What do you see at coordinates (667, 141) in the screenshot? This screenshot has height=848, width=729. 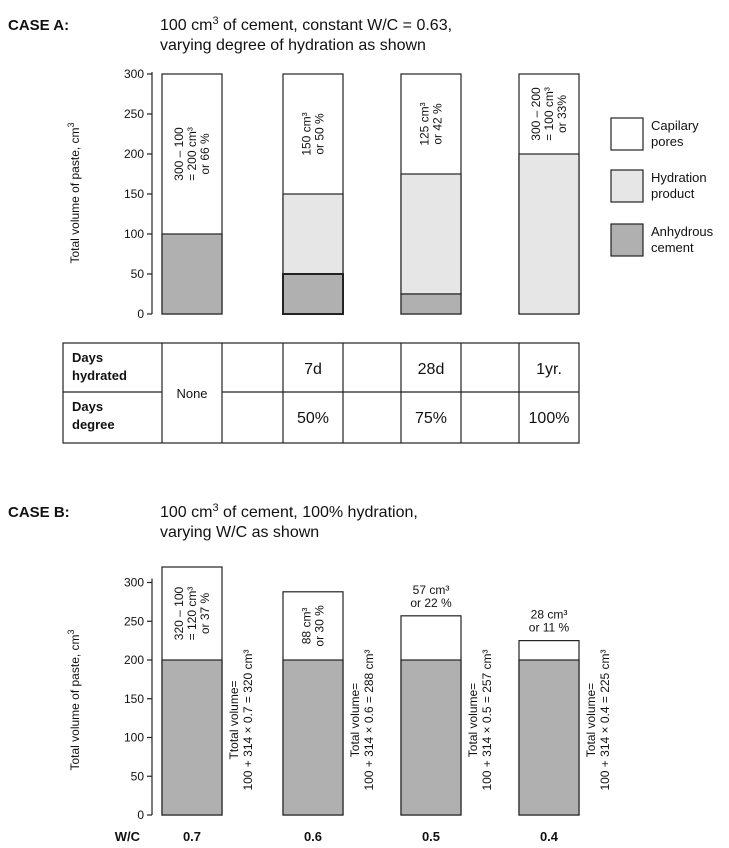 I see `legend-label: pores` at bounding box center [667, 141].